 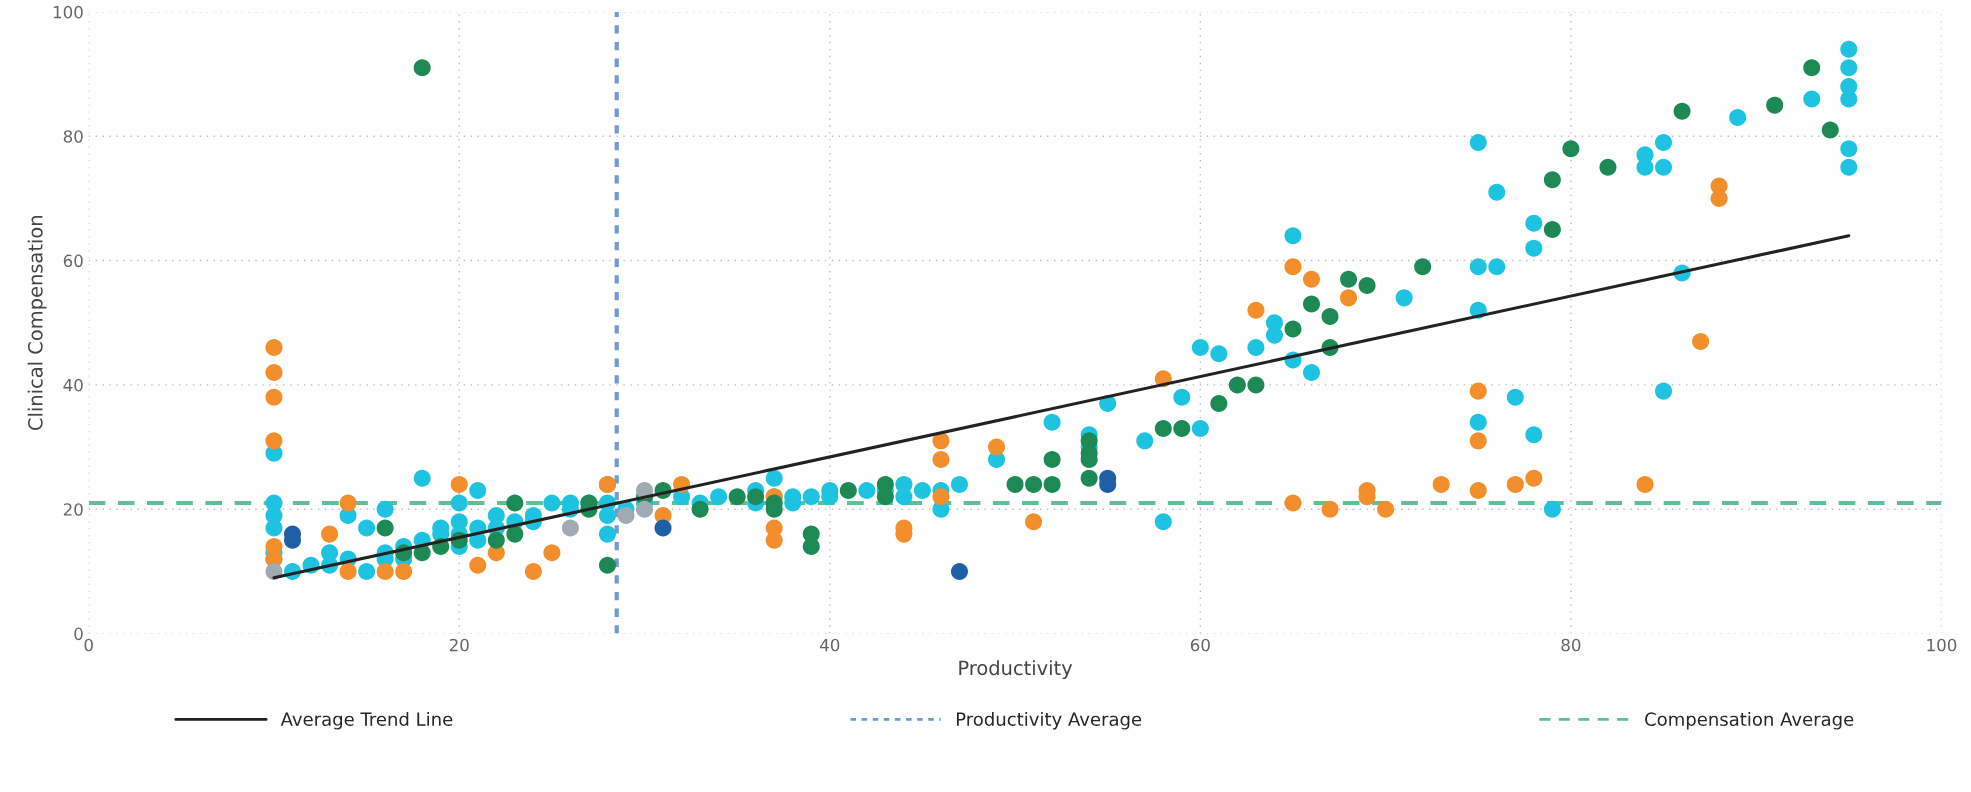 I want to click on y-tick-label: 40, so click(x=73, y=385).